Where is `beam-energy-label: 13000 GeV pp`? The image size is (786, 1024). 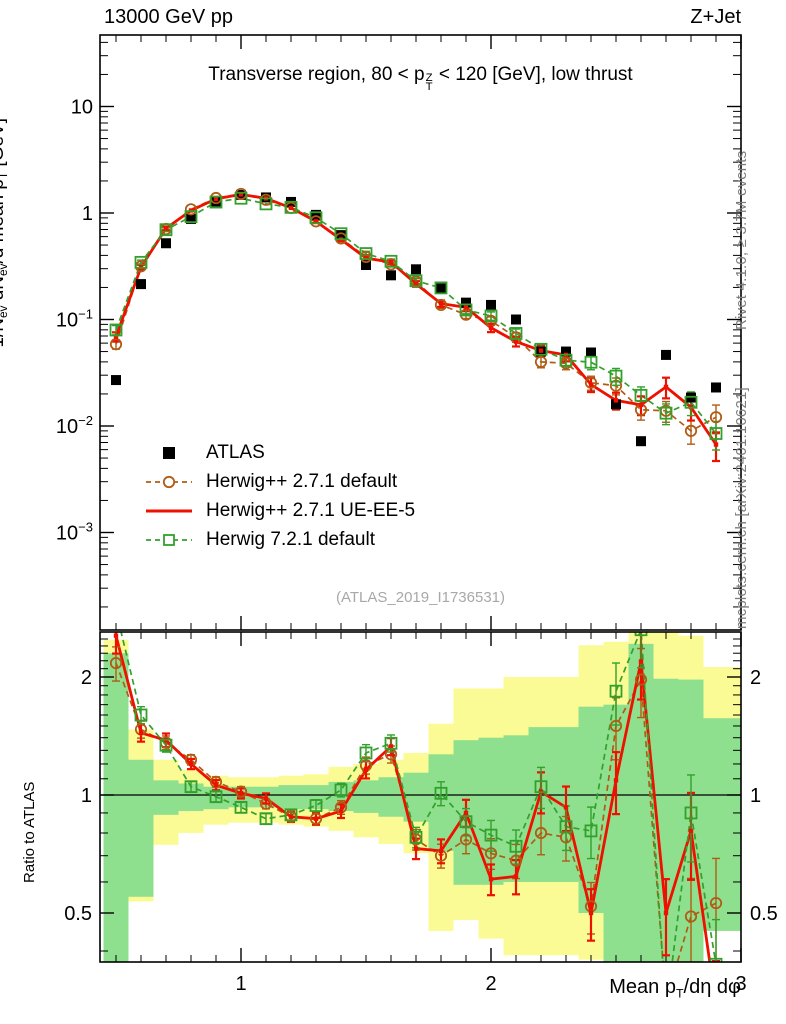 beam-energy-label: 13000 GeV pp is located at coordinates (168, 17).